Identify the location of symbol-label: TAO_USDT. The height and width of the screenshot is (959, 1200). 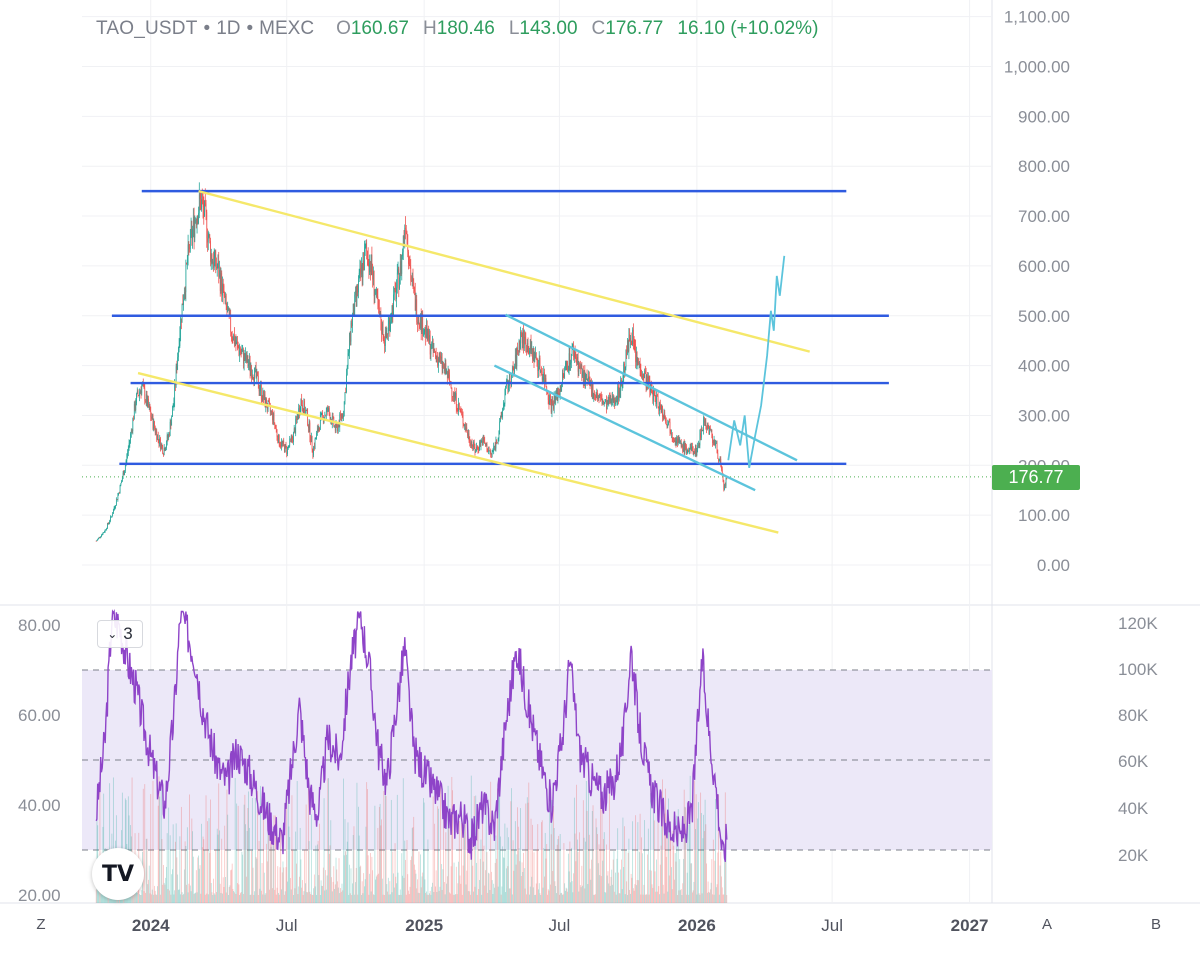
(147, 28).